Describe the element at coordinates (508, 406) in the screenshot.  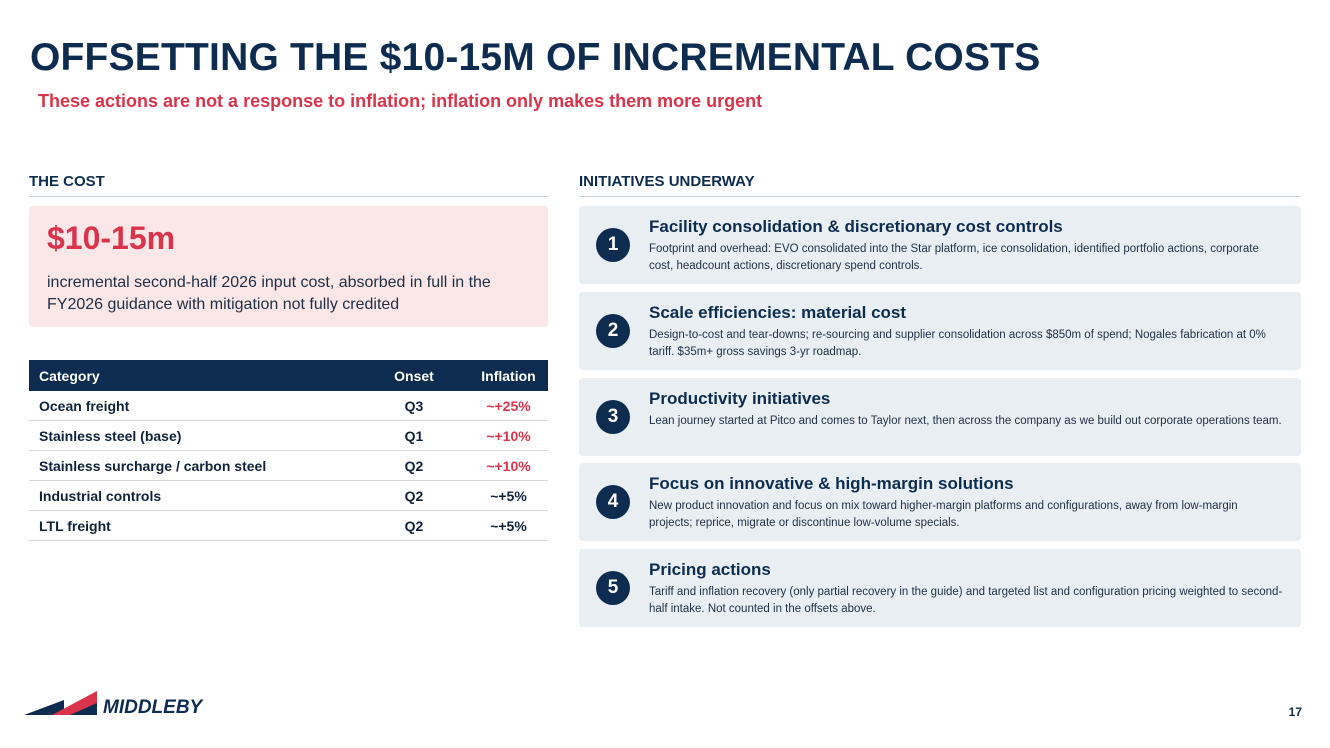
I see `inflation-cell: ~+25%` at that location.